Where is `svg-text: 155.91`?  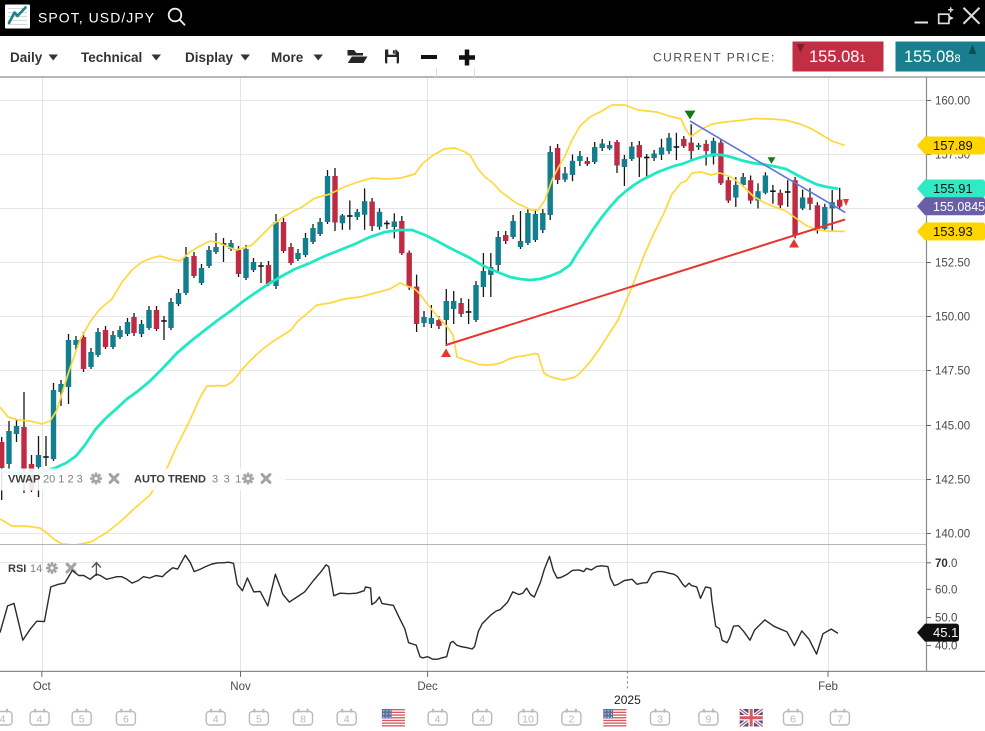 svg-text: 155.91 is located at coordinates (953, 188).